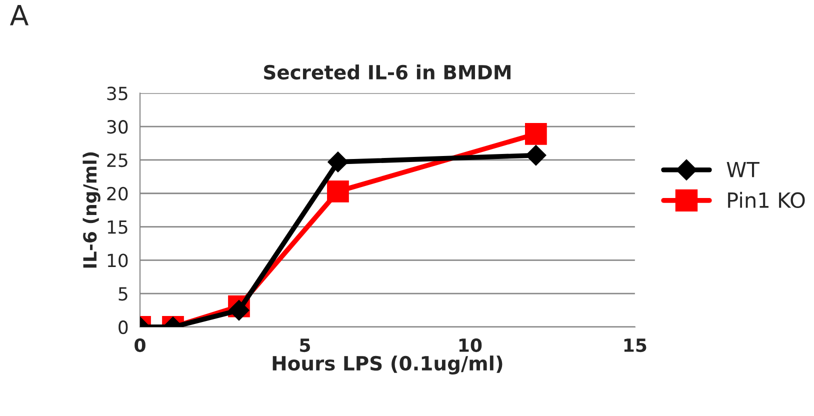 This screenshot has height=416, width=814. I want to click on legend-label: Pin1 KO, so click(766, 200).